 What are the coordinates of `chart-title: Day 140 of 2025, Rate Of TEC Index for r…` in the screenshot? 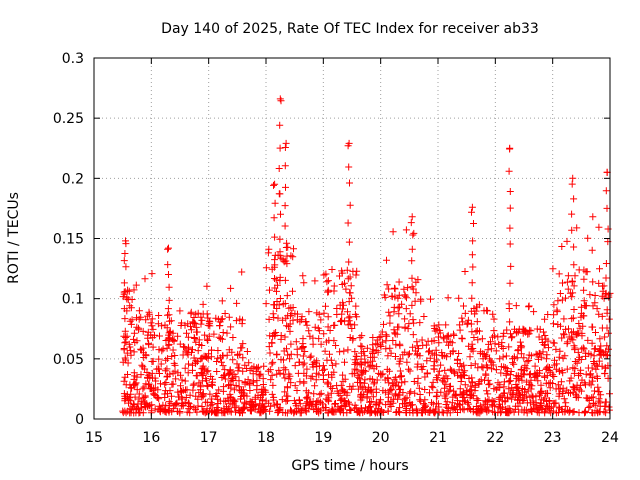 It's located at (350, 29).